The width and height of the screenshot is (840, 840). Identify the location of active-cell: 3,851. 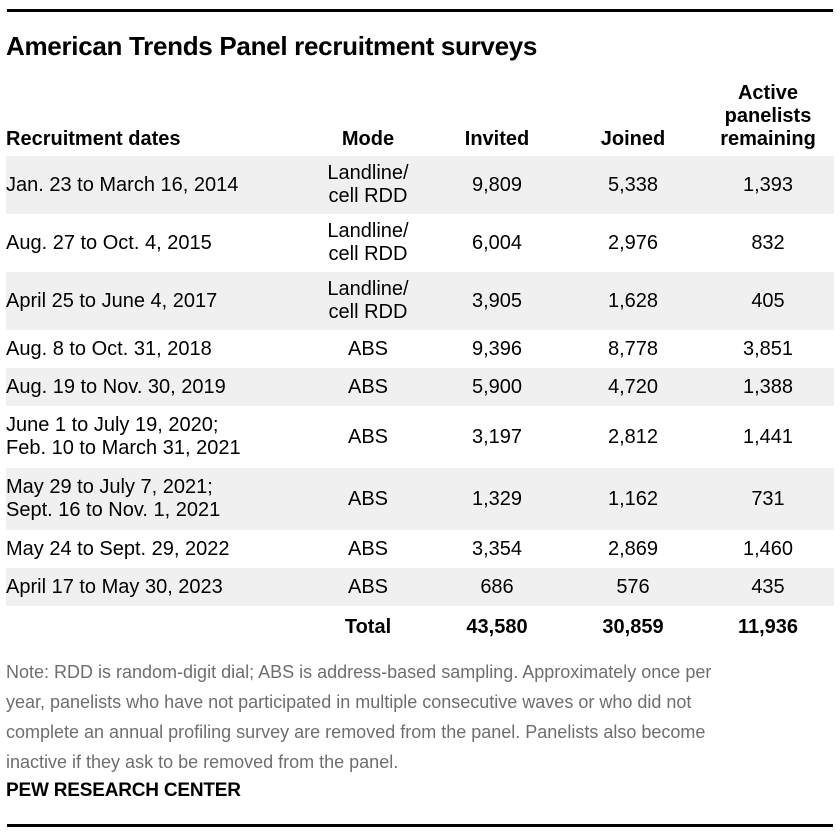
(768, 348).